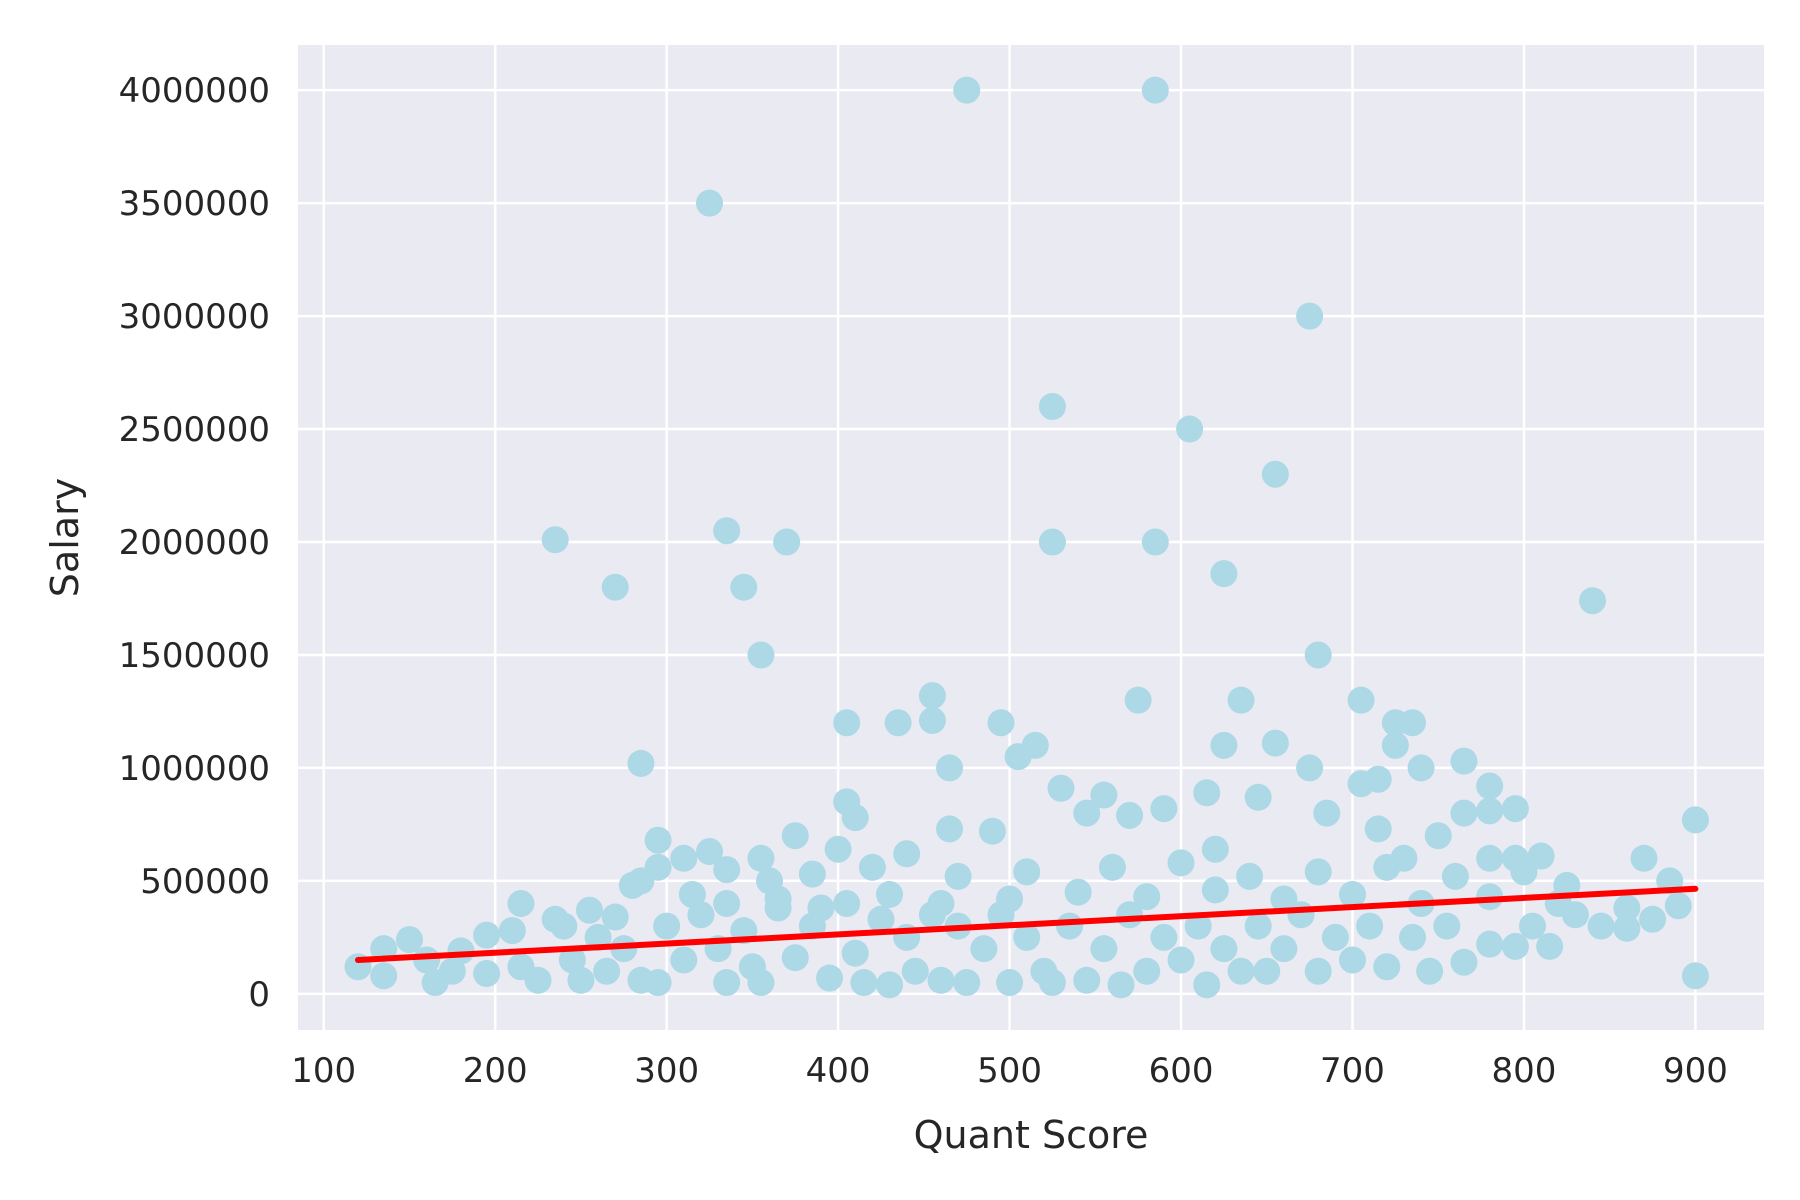  I want to click on fit-line-group, so click(1027, 924).